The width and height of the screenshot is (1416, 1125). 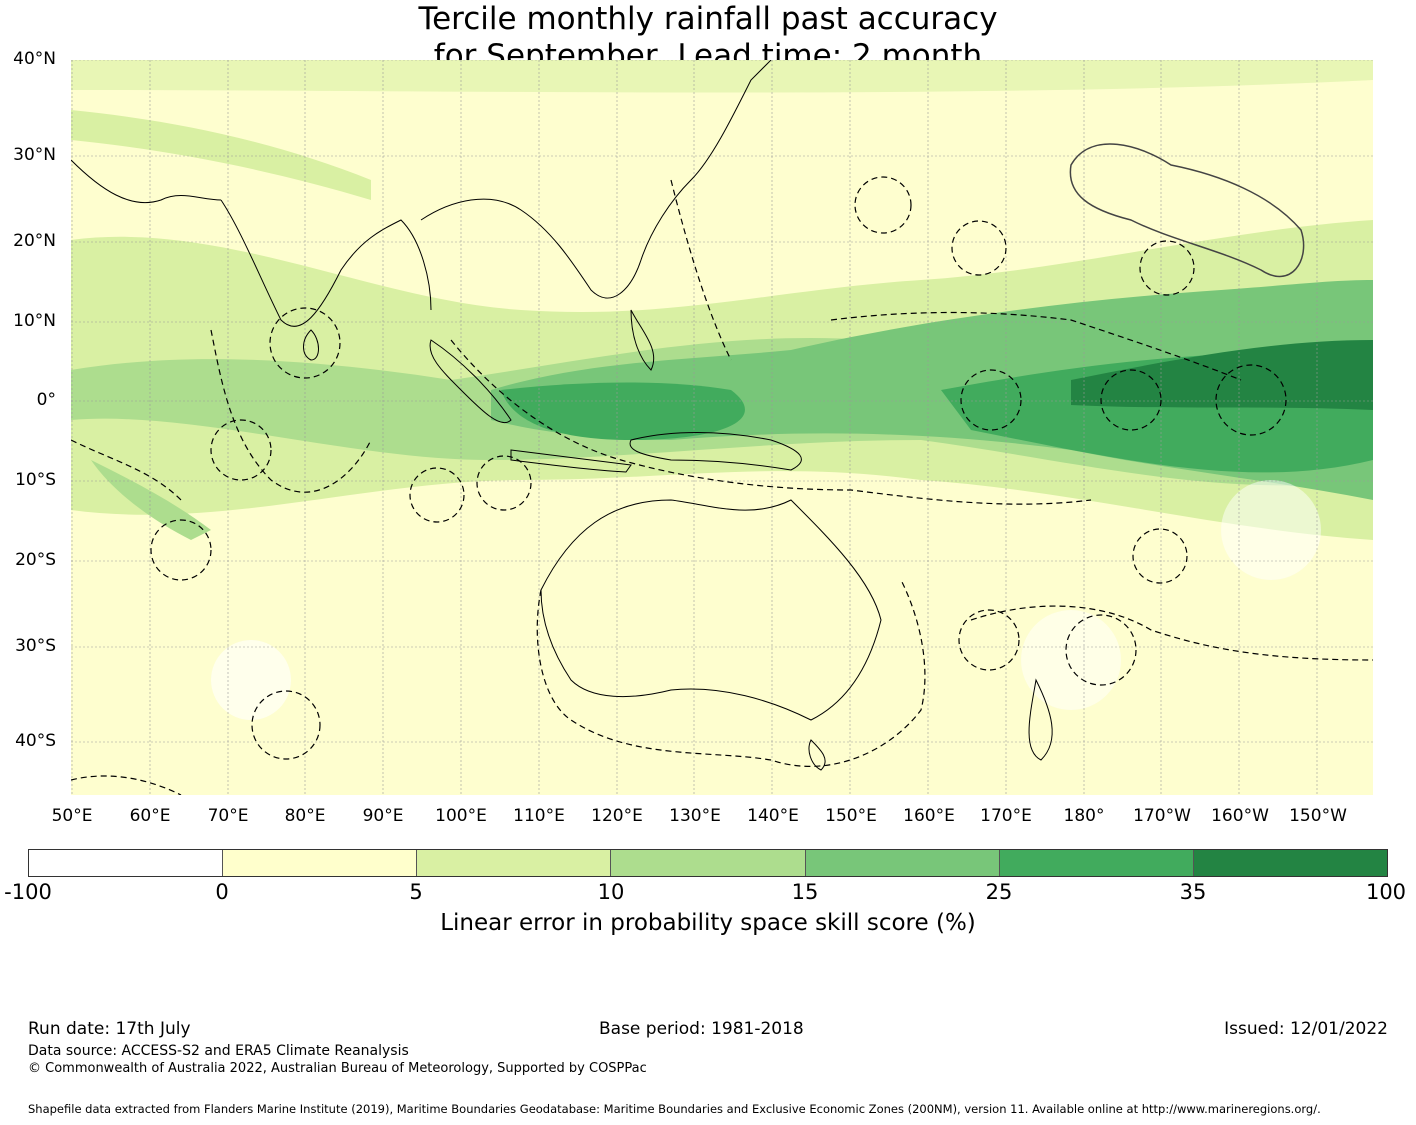 What do you see at coordinates (34, 321) in the screenshot?
I see `lat-label-10n: 10°N` at bounding box center [34, 321].